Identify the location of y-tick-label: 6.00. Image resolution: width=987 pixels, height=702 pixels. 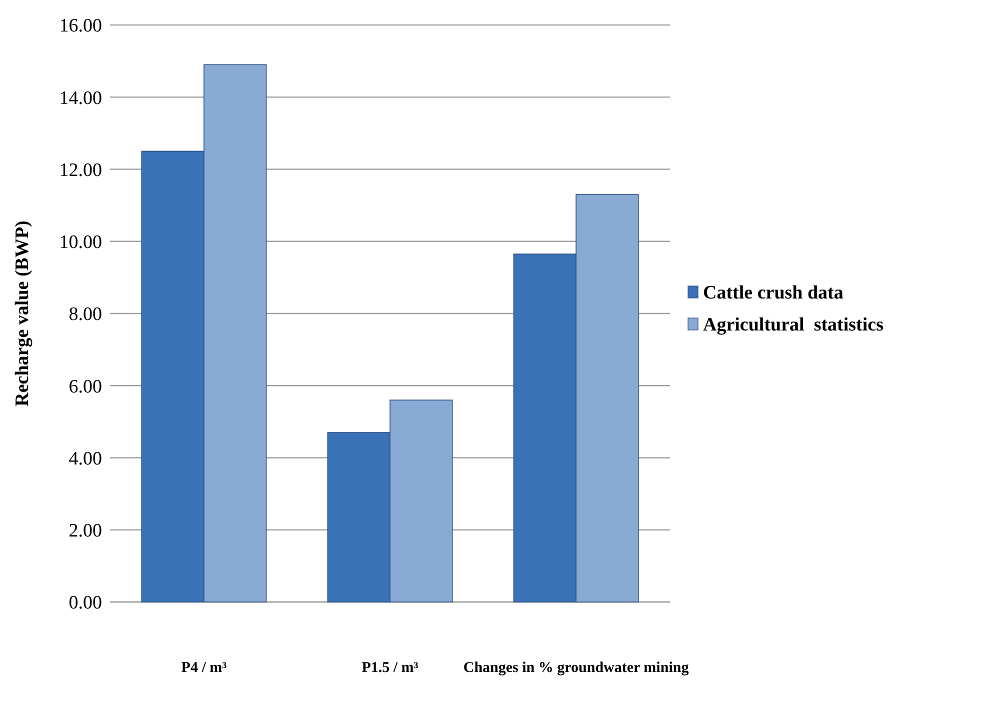
(85, 387).